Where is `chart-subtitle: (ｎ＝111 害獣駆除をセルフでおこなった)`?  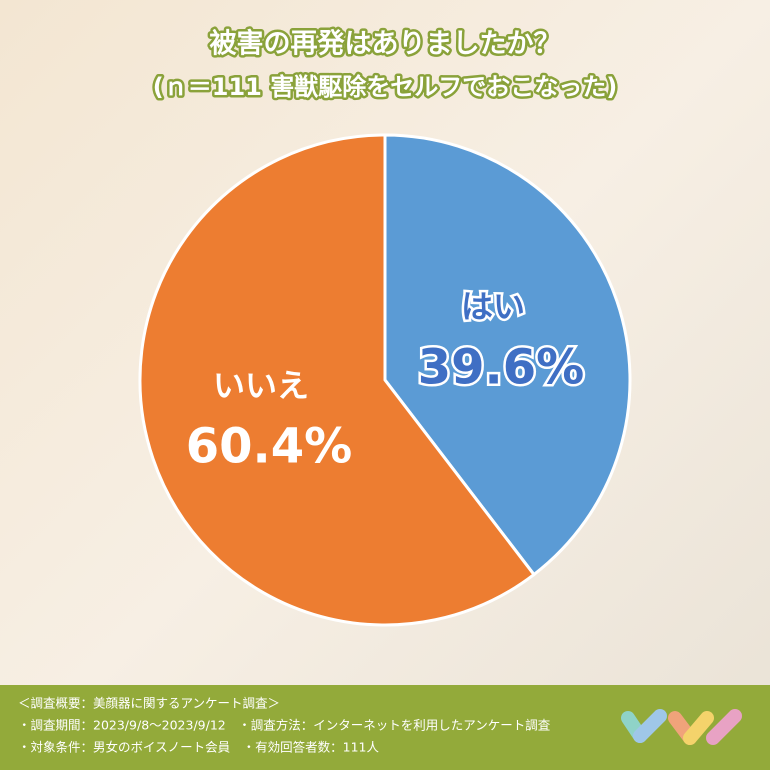 chart-subtitle: (ｎ＝111 害獣駆除をセルフでおこなった) is located at coordinates (385, 87).